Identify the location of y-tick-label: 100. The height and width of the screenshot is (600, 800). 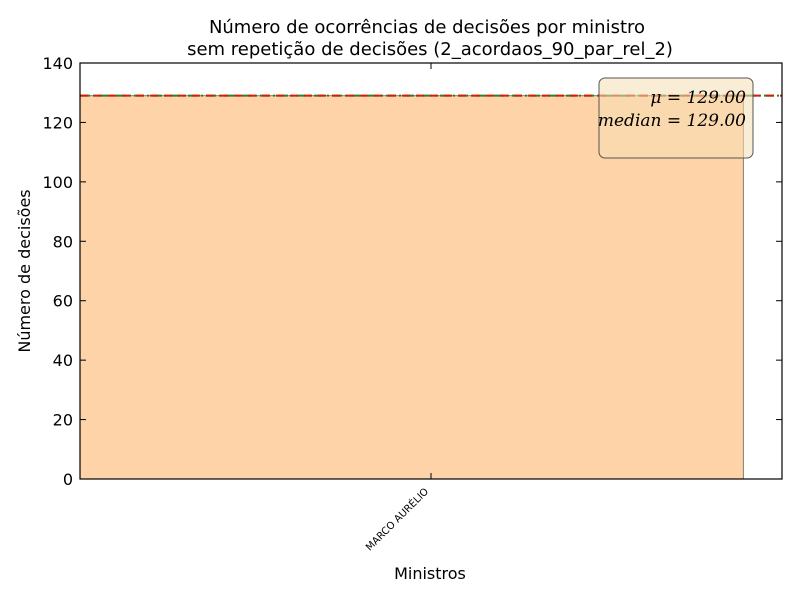
(57, 182).